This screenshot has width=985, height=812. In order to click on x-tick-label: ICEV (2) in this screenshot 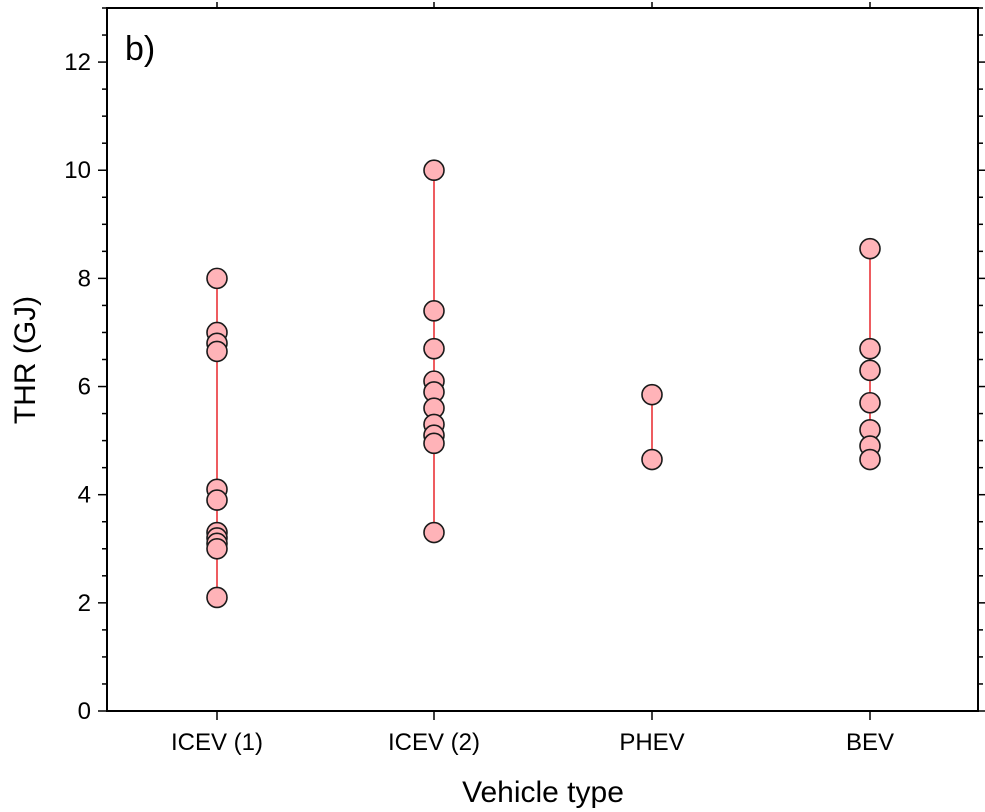, I will do `click(434, 742)`.